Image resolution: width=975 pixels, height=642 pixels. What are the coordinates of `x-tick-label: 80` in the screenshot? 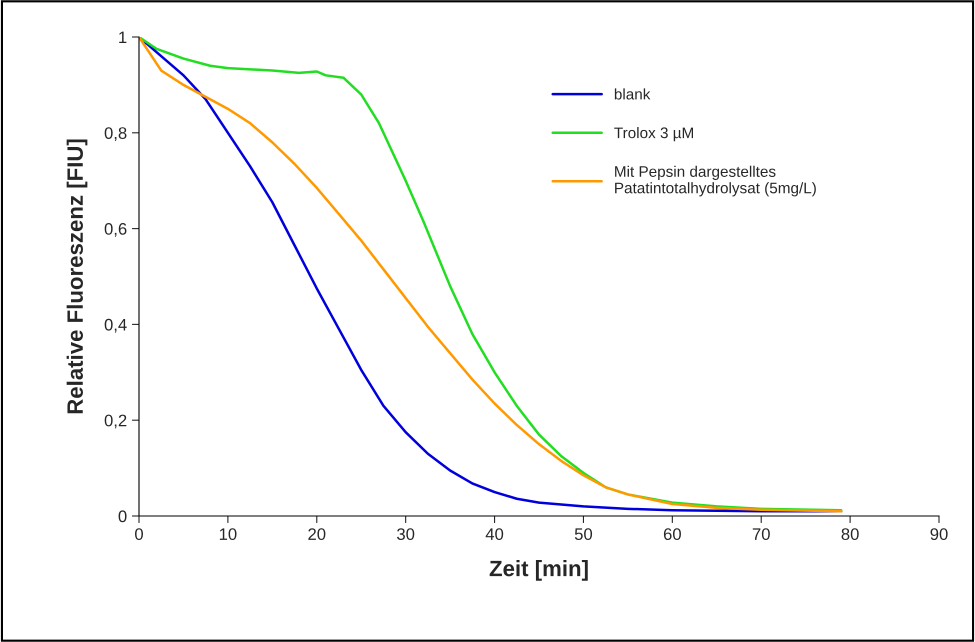 It's located at (850, 534).